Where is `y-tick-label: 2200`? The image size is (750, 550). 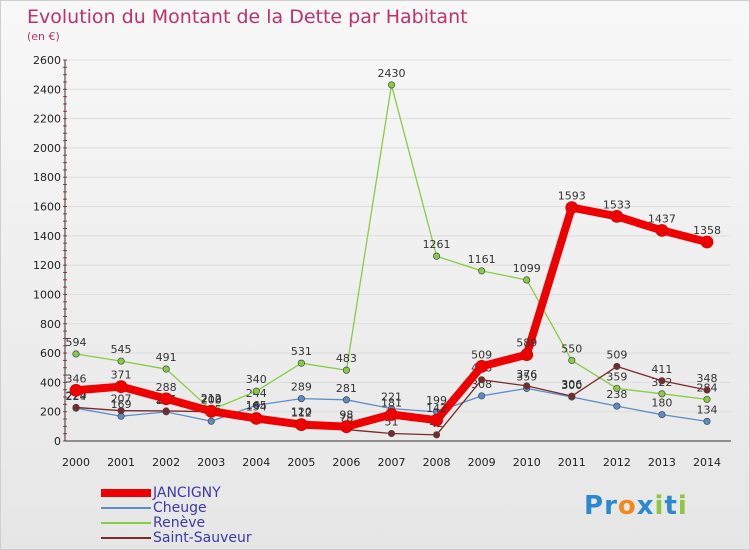 y-tick-label: 2200 is located at coordinates (47, 119).